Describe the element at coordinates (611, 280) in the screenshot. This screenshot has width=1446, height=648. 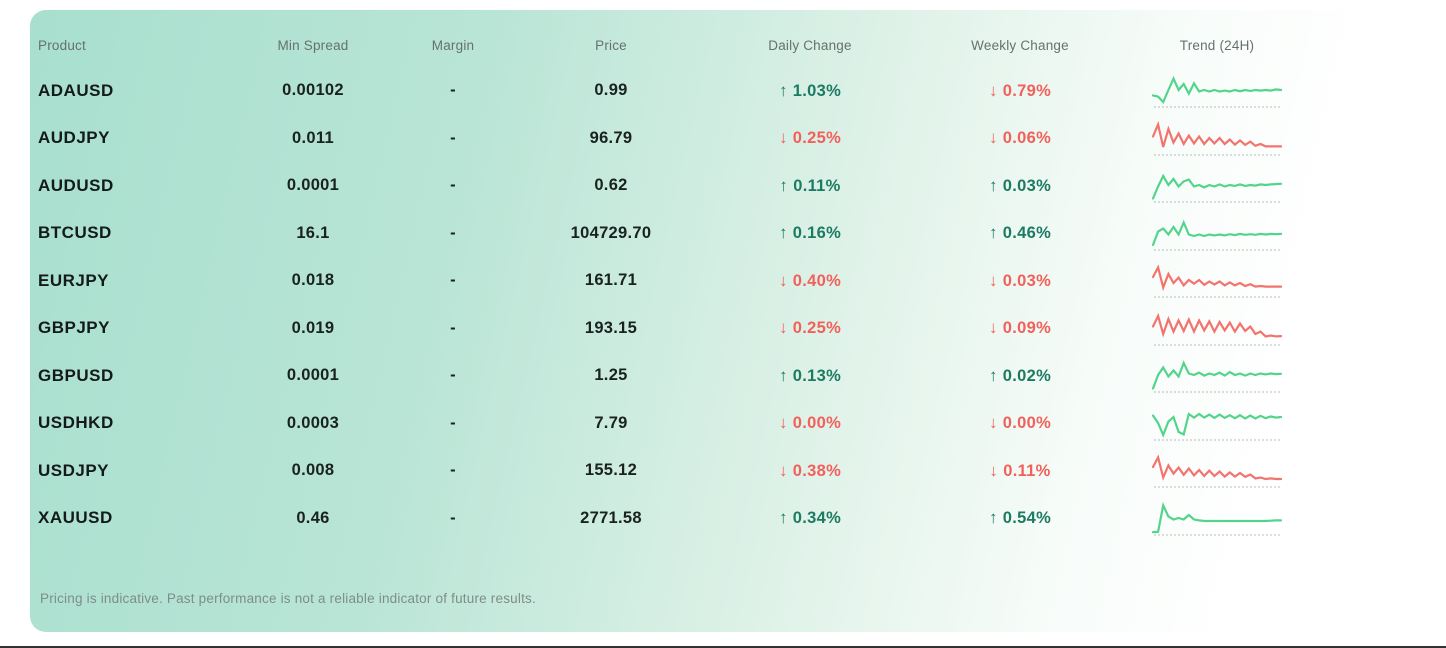
I see `price-value: 161.71` at that location.